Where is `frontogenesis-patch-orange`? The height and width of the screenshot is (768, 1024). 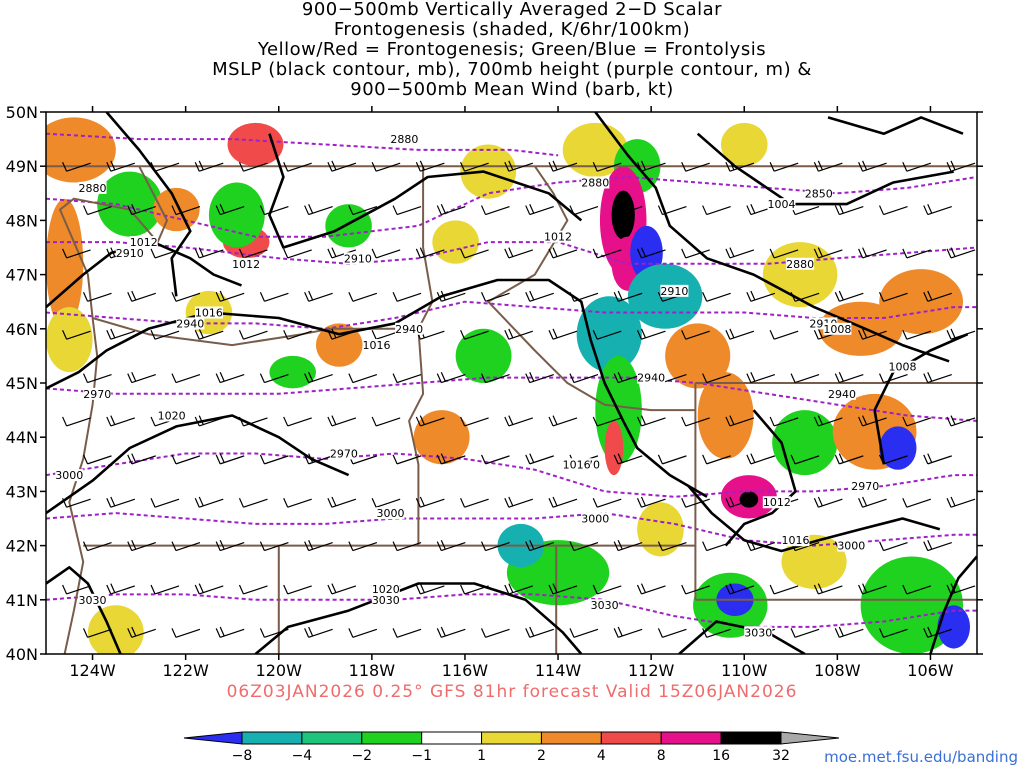 frontogenesis-patch-orange is located at coordinates (339, 345).